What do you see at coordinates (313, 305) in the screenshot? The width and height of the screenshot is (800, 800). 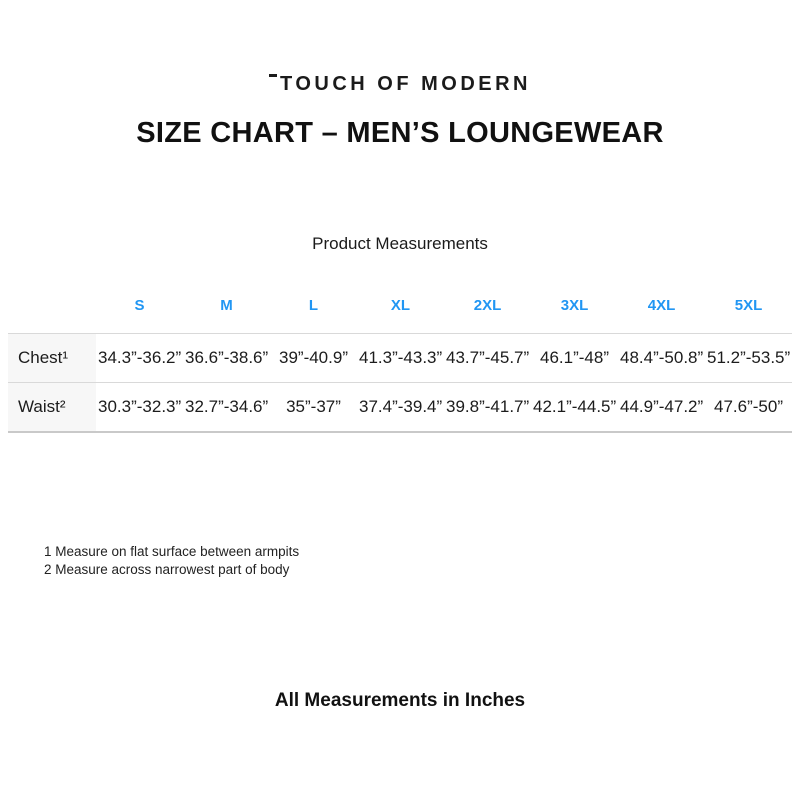 I see `size-column-header-l: L` at bounding box center [313, 305].